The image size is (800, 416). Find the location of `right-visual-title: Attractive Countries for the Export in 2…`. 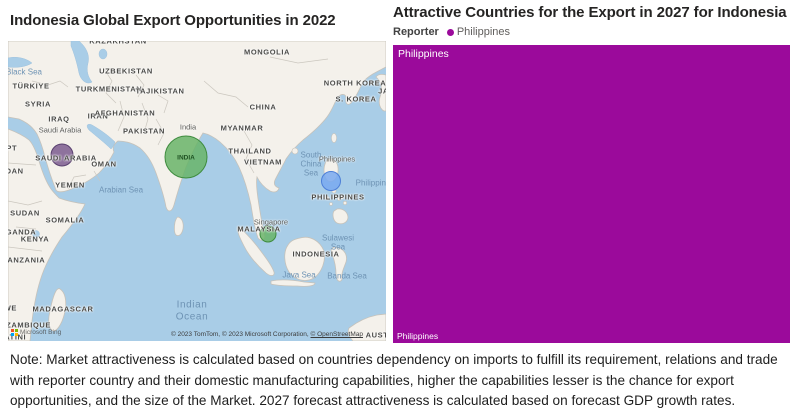

right-visual-title: Attractive Countries for the Export in 2… is located at coordinates (590, 12).